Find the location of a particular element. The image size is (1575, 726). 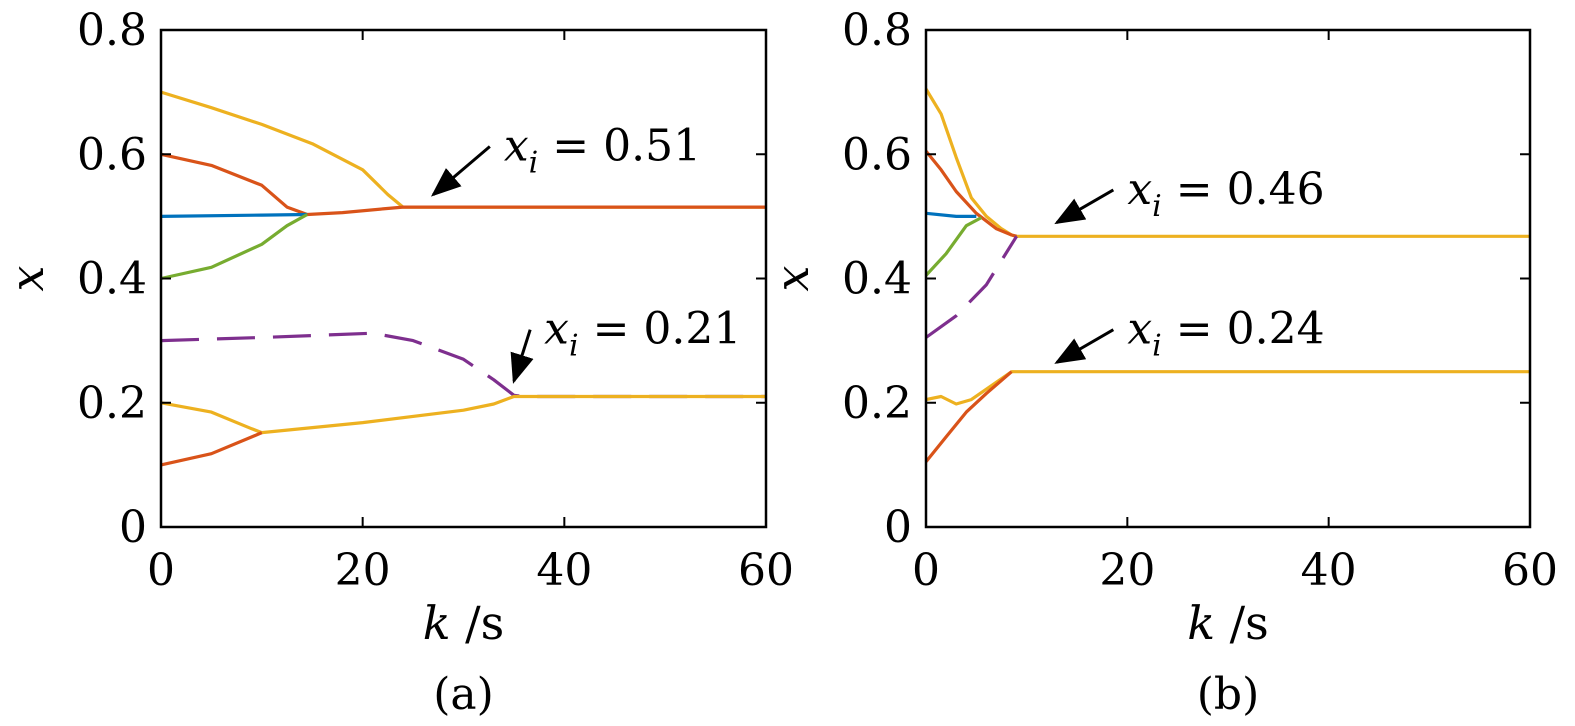

annotation-label-0: xi = 0.46 is located at coordinates (1225, 194).